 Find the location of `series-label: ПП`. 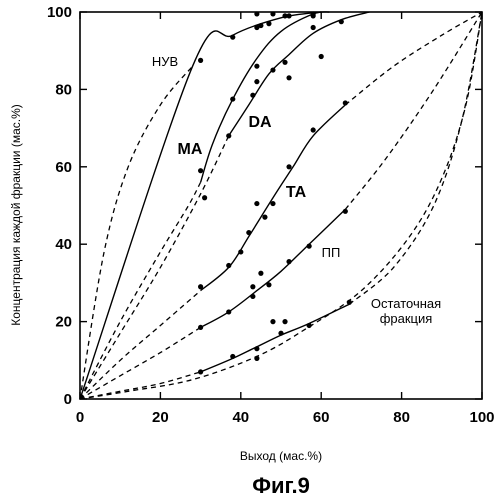

series-label: ПП is located at coordinates (331, 252).